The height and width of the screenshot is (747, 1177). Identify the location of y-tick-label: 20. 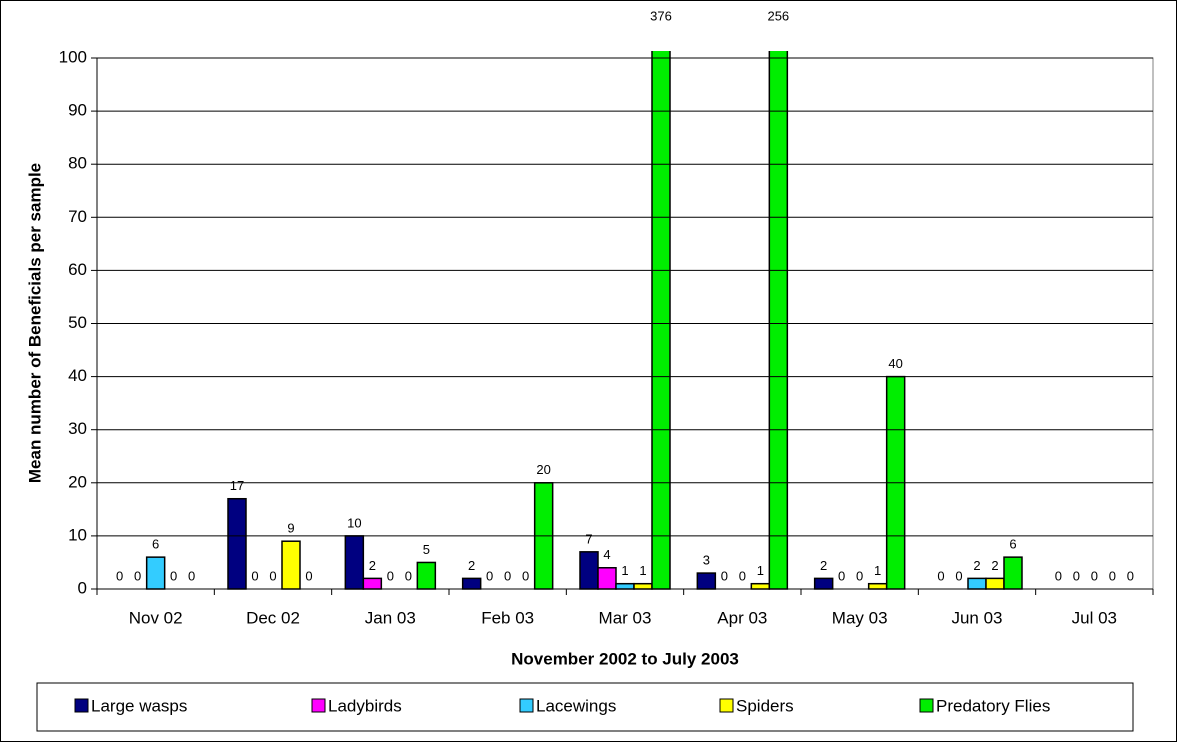
(77, 481).